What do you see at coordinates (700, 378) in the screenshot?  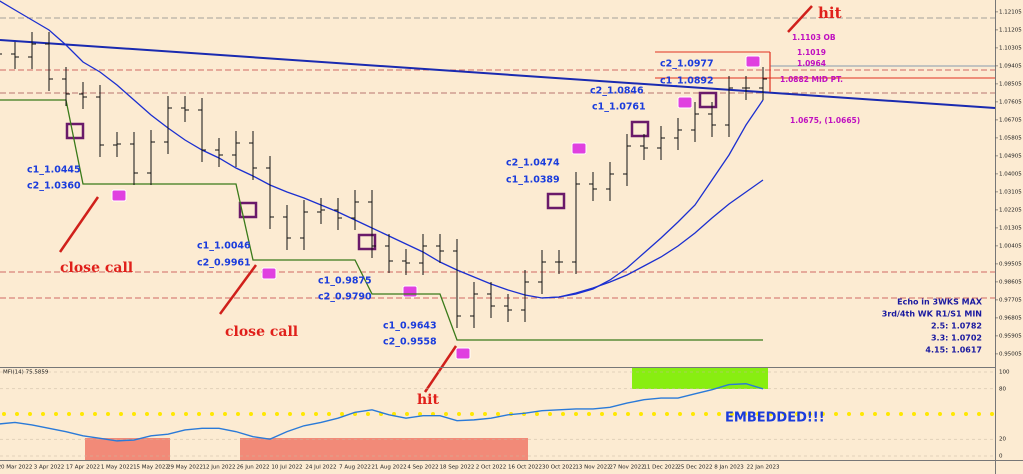 I see `overbought-zone` at bounding box center [700, 378].